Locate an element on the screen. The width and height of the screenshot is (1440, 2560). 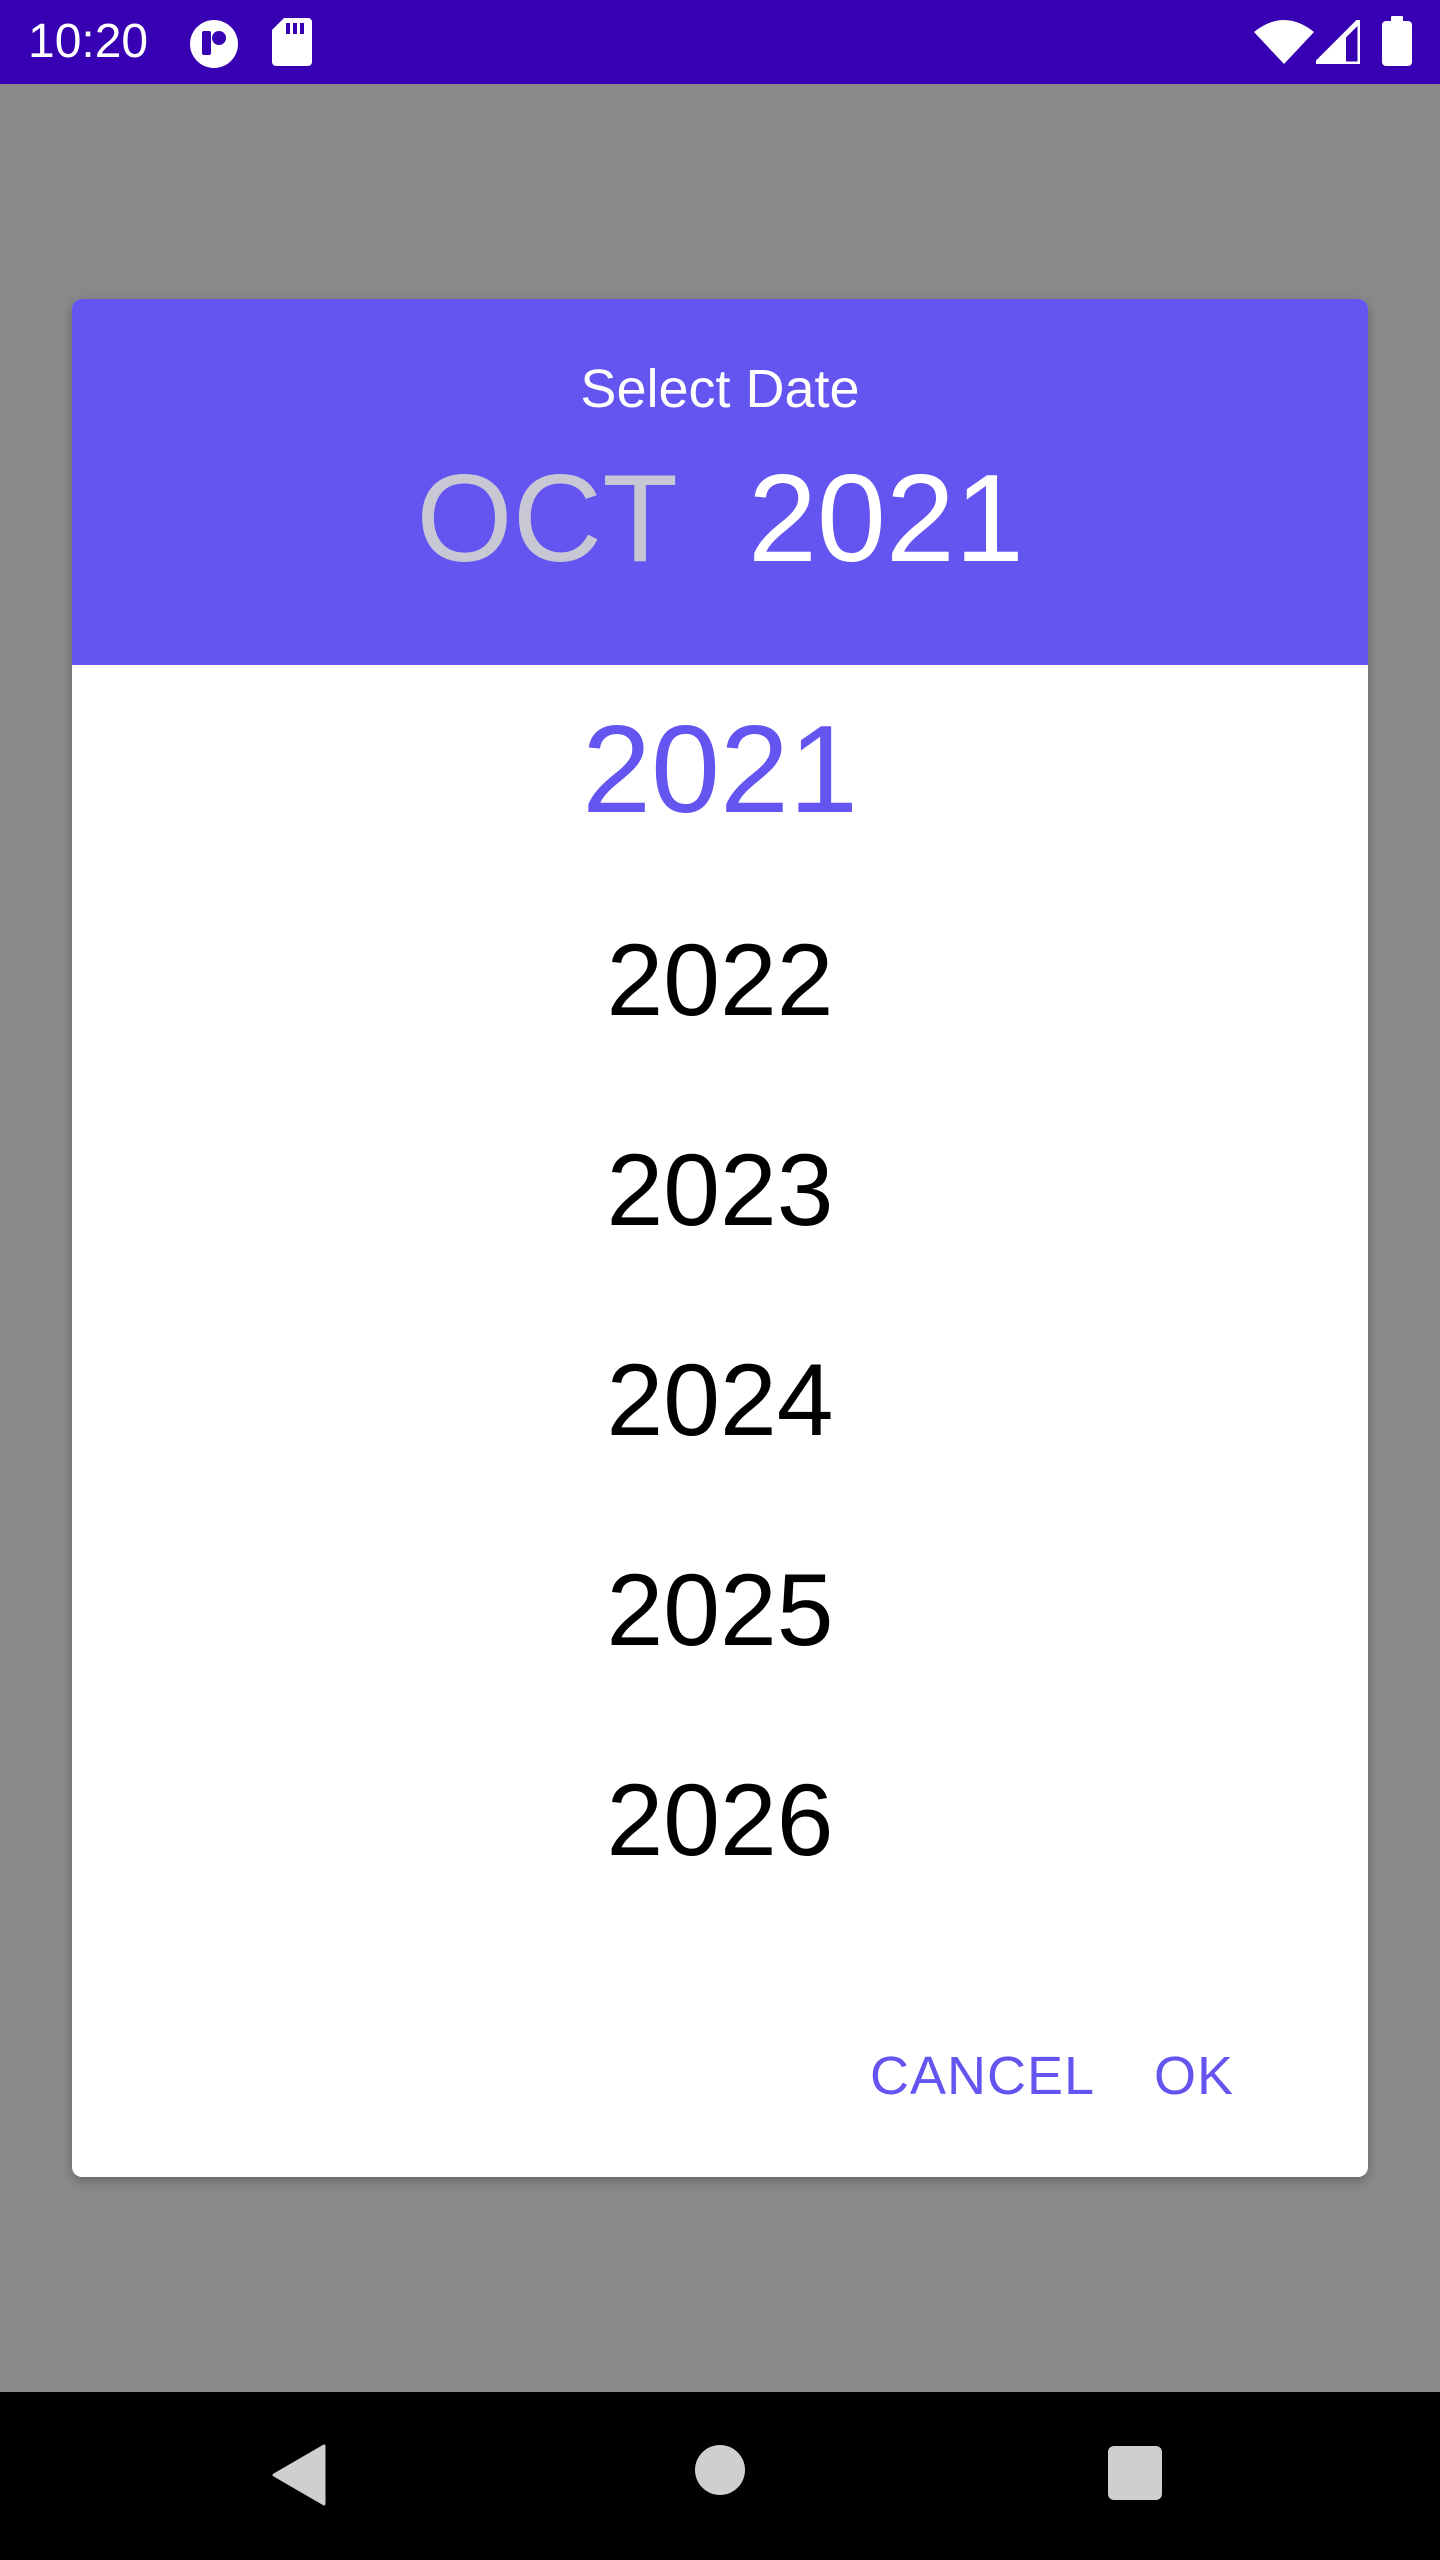
wifi-icon is located at coordinates (1284, 44).